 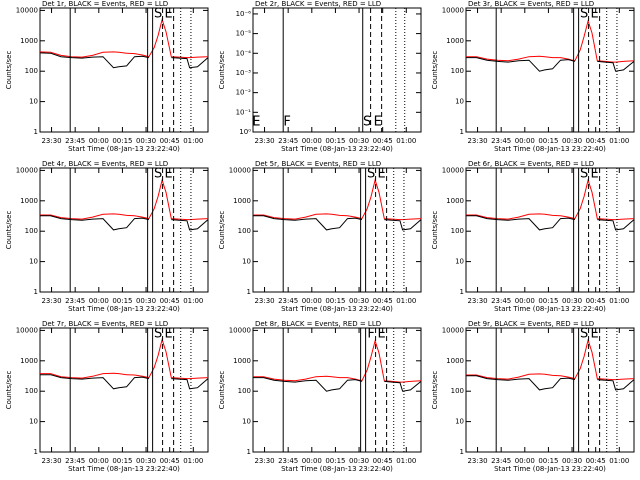 I want to click on y-tick-label: 10⁰, so click(x=245, y=132).